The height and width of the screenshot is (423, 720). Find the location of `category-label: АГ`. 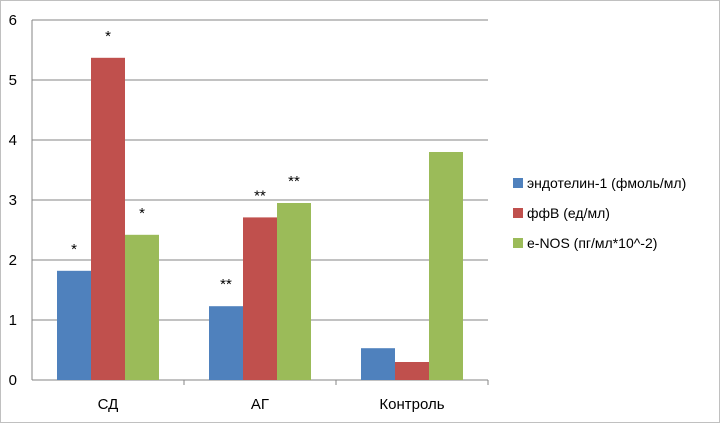

category-label: АГ is located at coordinates (260, 404).